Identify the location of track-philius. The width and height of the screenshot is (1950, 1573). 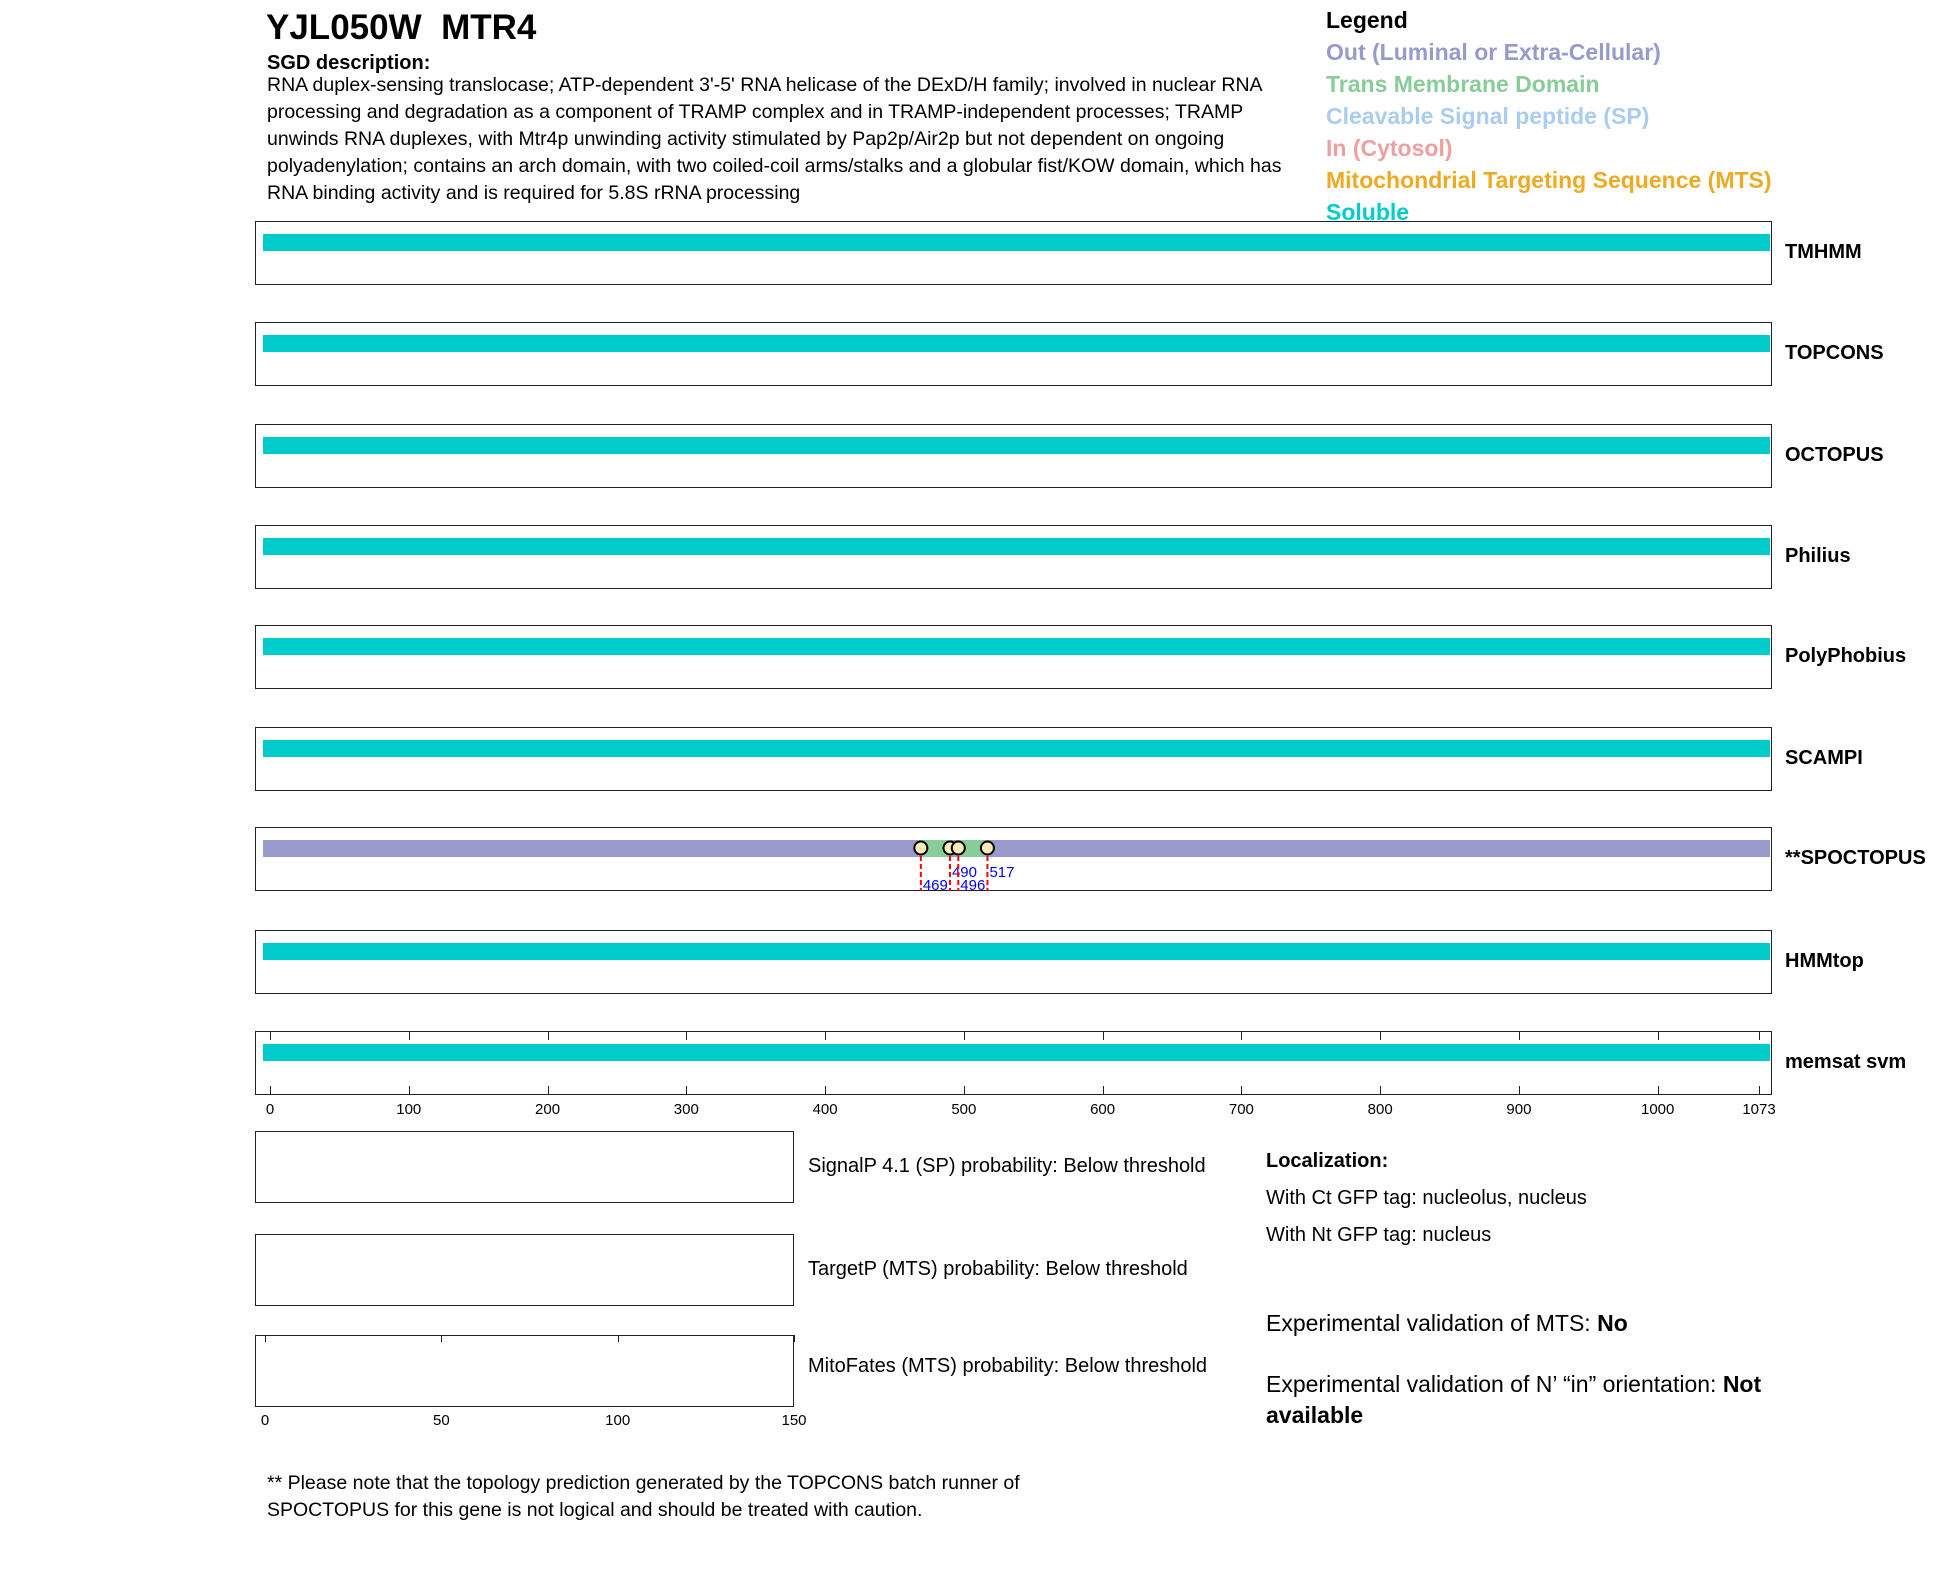
(1013, 557).